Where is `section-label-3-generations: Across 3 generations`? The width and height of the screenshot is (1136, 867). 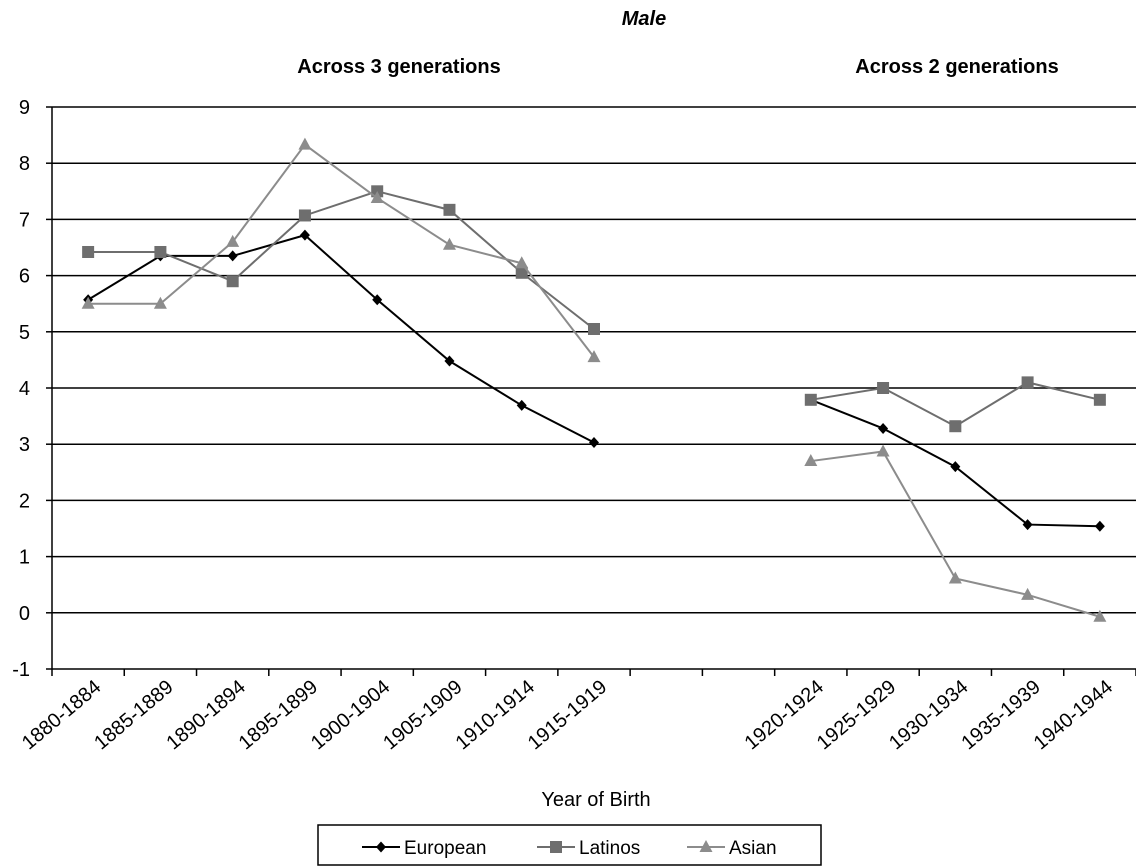 section-label-3-generations: Across 3 generations is located at coordinates (398, 67).